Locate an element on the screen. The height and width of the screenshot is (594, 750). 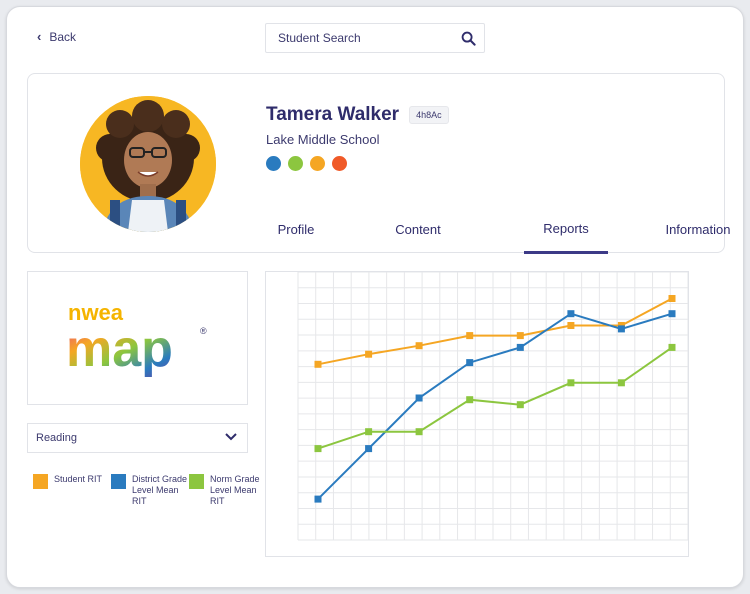
chevron-down-icon is located at coordinates (231, 438).